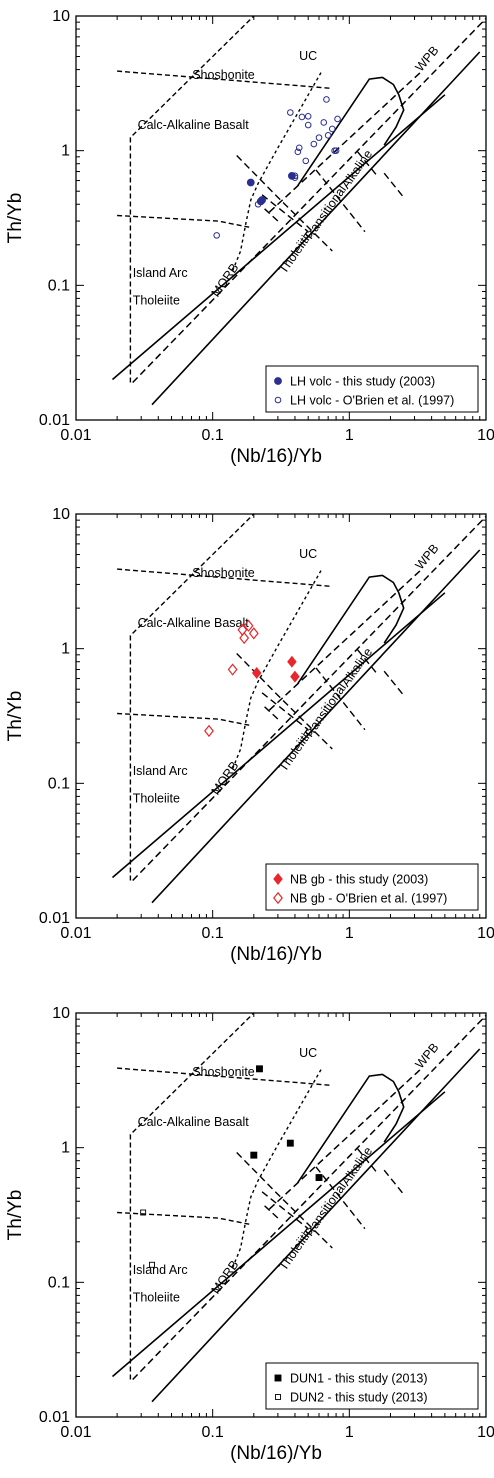  What do you see at coordinates (61, 1013) in the screenshot?
I see `y-tick-label: 10` at bounding box center [61, 1013].